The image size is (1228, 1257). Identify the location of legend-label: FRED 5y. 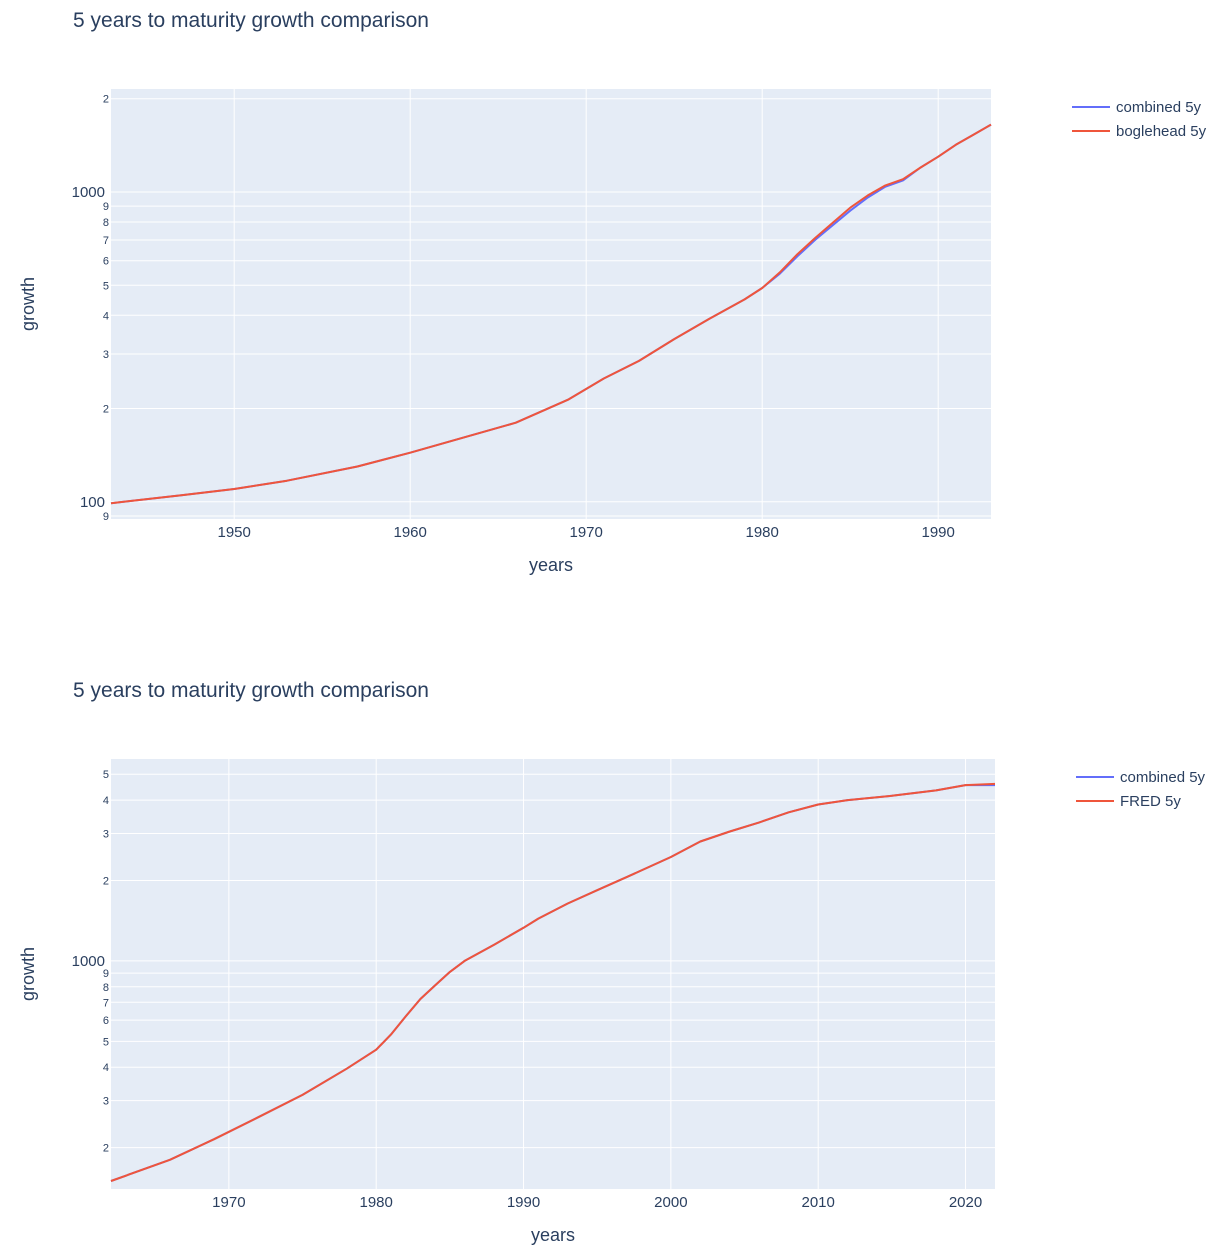
(1150, 801).